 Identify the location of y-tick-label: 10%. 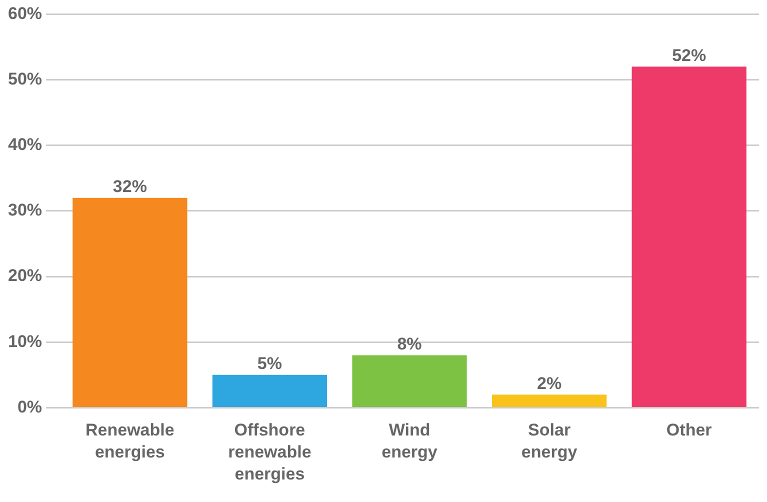
(25, 341).